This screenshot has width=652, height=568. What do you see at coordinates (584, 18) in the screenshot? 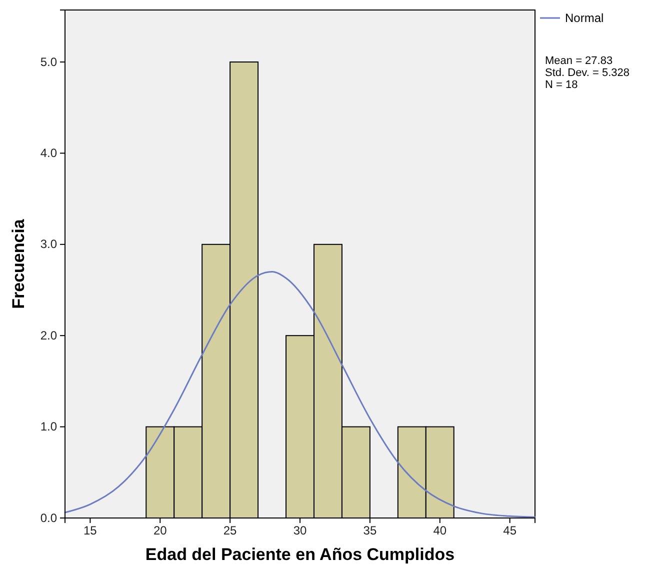
I see `legend-label: Normal` at bounding box center [584, 18].